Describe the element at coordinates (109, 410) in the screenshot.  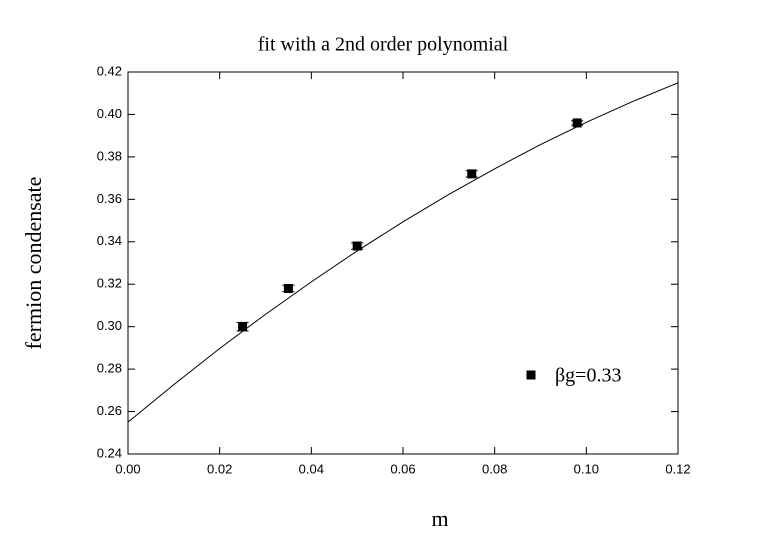
I see `y-tick-label: 0.26` at that location.